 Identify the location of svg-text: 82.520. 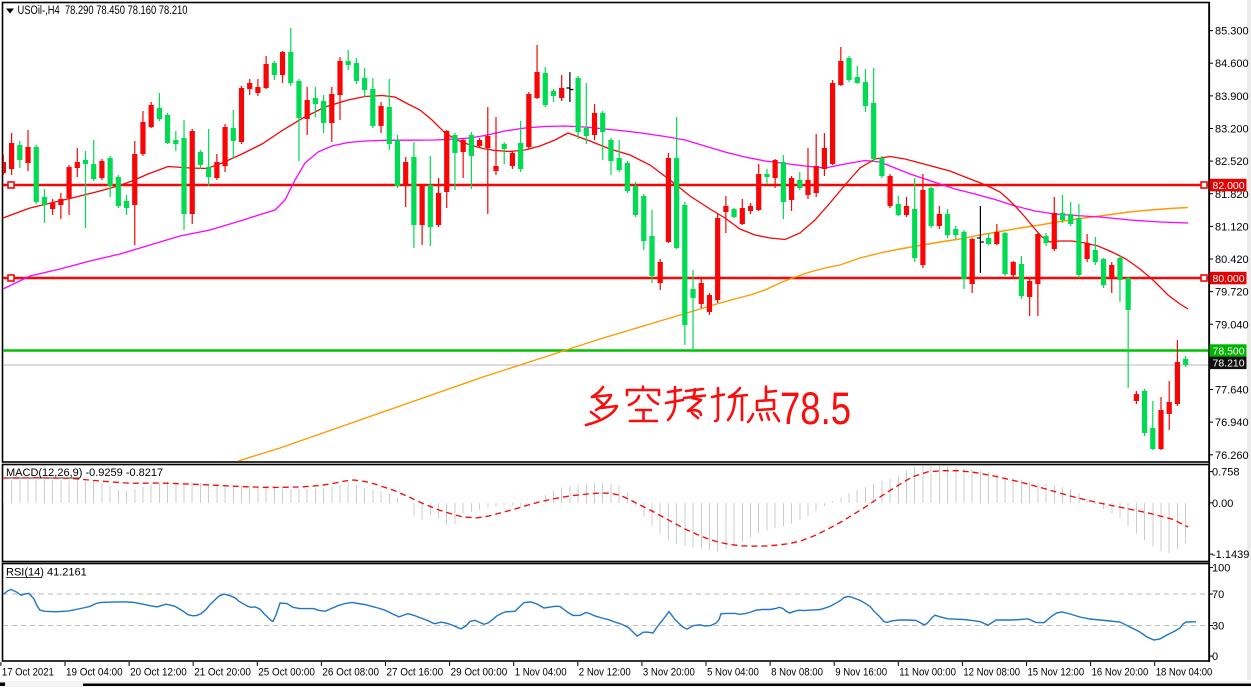
(1232, 162).